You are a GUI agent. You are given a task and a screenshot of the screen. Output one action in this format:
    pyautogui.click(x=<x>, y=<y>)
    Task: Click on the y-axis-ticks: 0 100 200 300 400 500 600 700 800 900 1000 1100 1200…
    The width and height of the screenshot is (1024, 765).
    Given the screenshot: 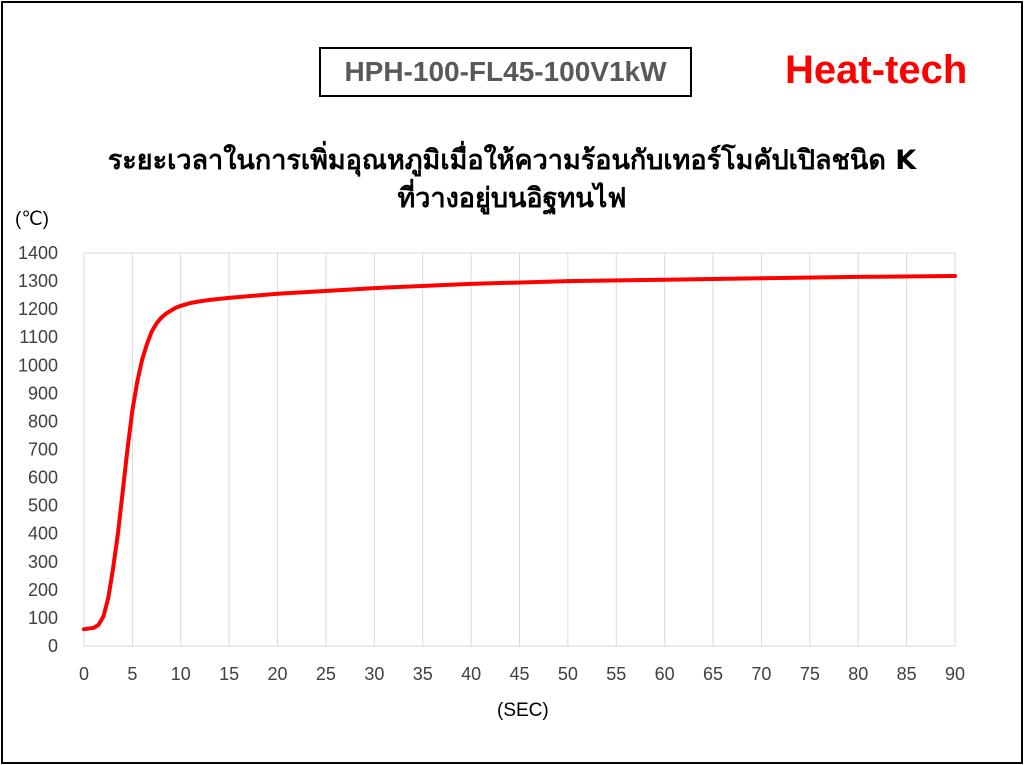 What is the action you would take?
    pyautogui.click(x=38, y=449)
    